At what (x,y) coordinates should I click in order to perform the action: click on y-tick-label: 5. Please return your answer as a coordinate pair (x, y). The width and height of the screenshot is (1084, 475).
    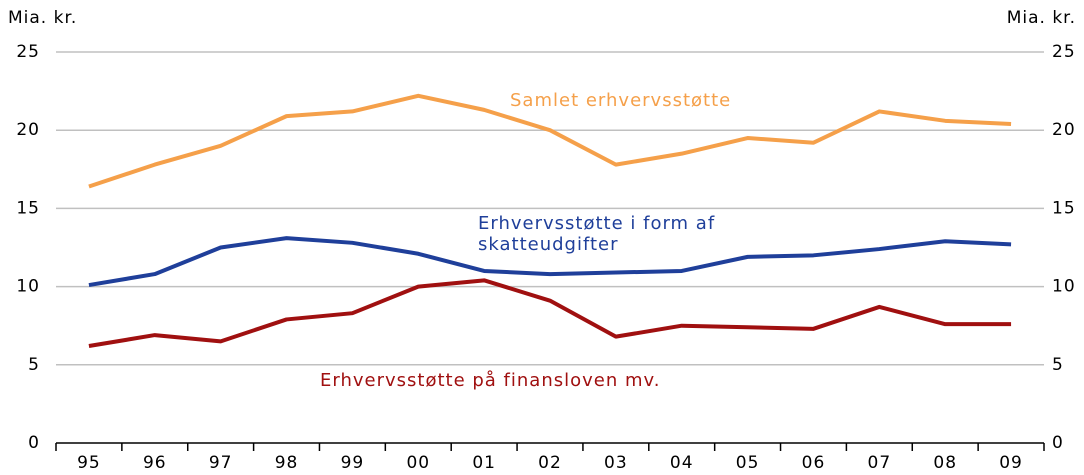
    Looking at the image, I should click on (34, 365).